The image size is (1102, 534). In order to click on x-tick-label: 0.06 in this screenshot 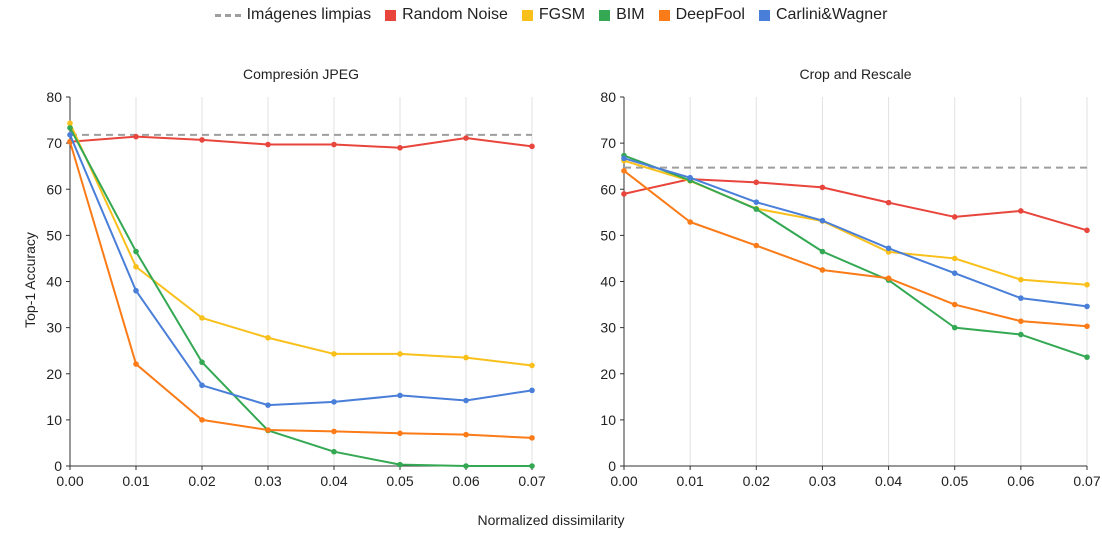, I will do `click(1020, 481)`.